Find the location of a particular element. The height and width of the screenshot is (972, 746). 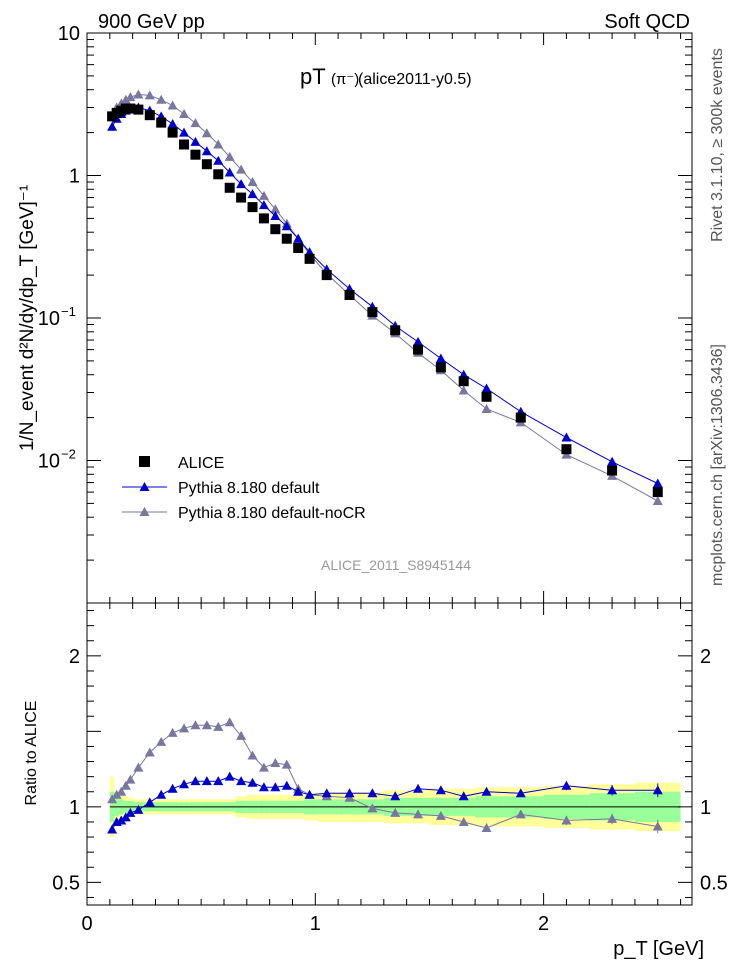

ratio-tick-label-left: 0.5 is located at coordinates (66, 883).